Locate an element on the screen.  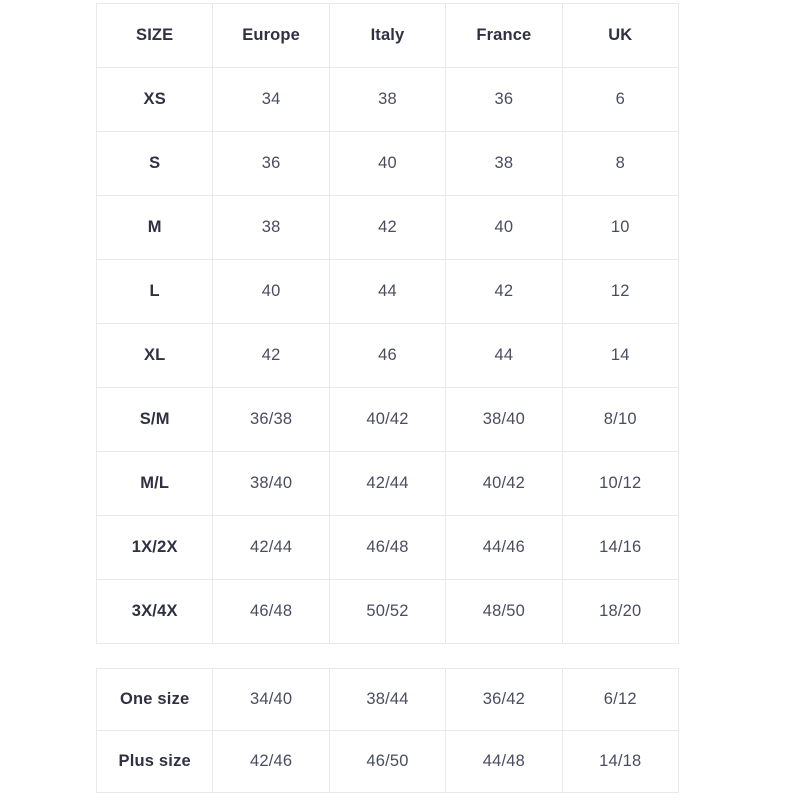
column-header-france: France is located at coordinates (504, 35).